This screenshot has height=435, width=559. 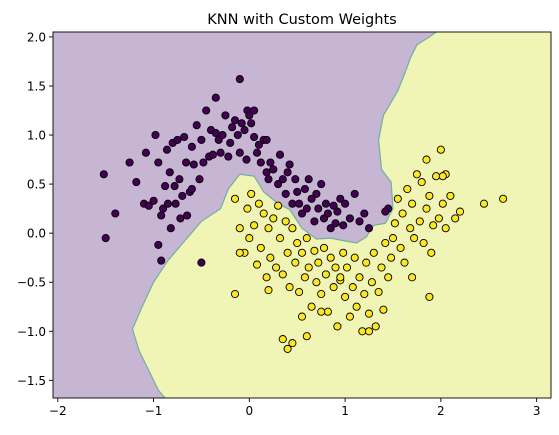 What do you see at coordinates (295, 408) in the screenshot?
I see `x-axis: −2 −1 0 1 2 3` at bounding box center [295, 408].